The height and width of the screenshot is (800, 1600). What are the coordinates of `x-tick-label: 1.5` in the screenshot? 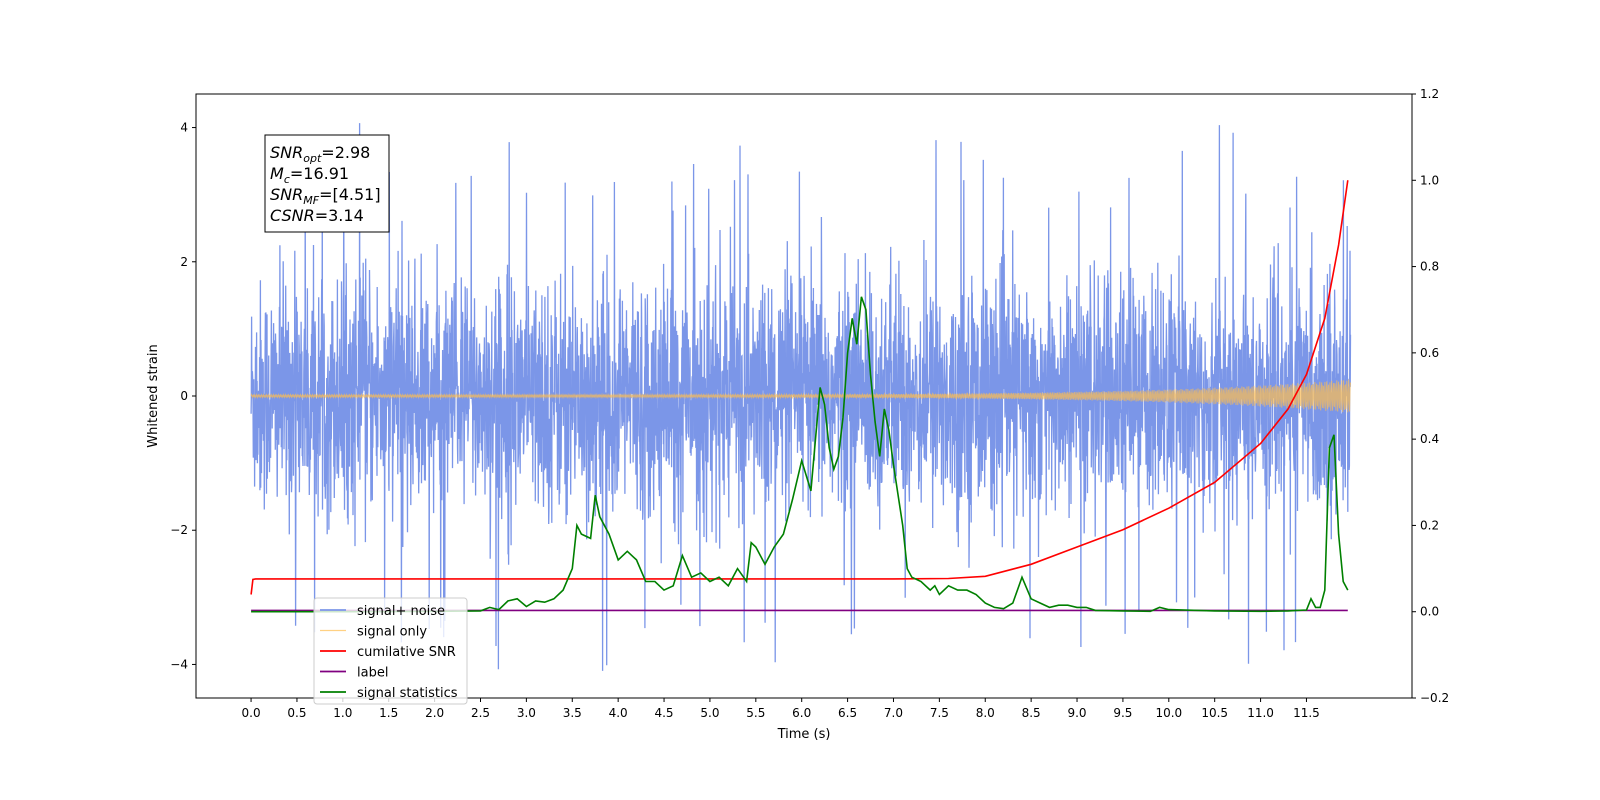 It's located at (388, 713).